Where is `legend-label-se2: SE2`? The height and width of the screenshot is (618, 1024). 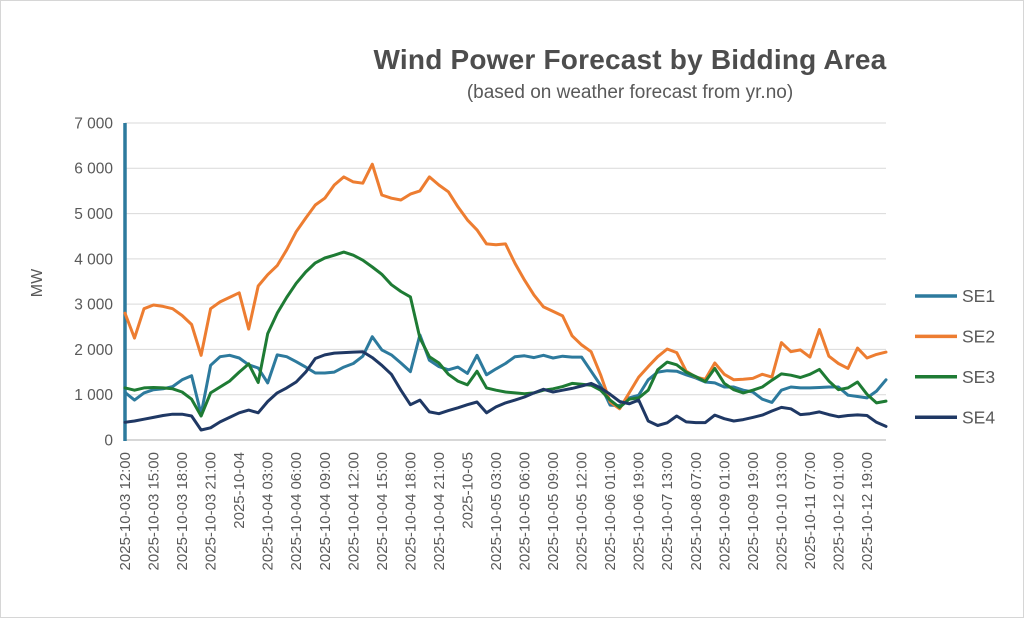 legend-label-se2: SE2 is located at coordinates (978, 337).